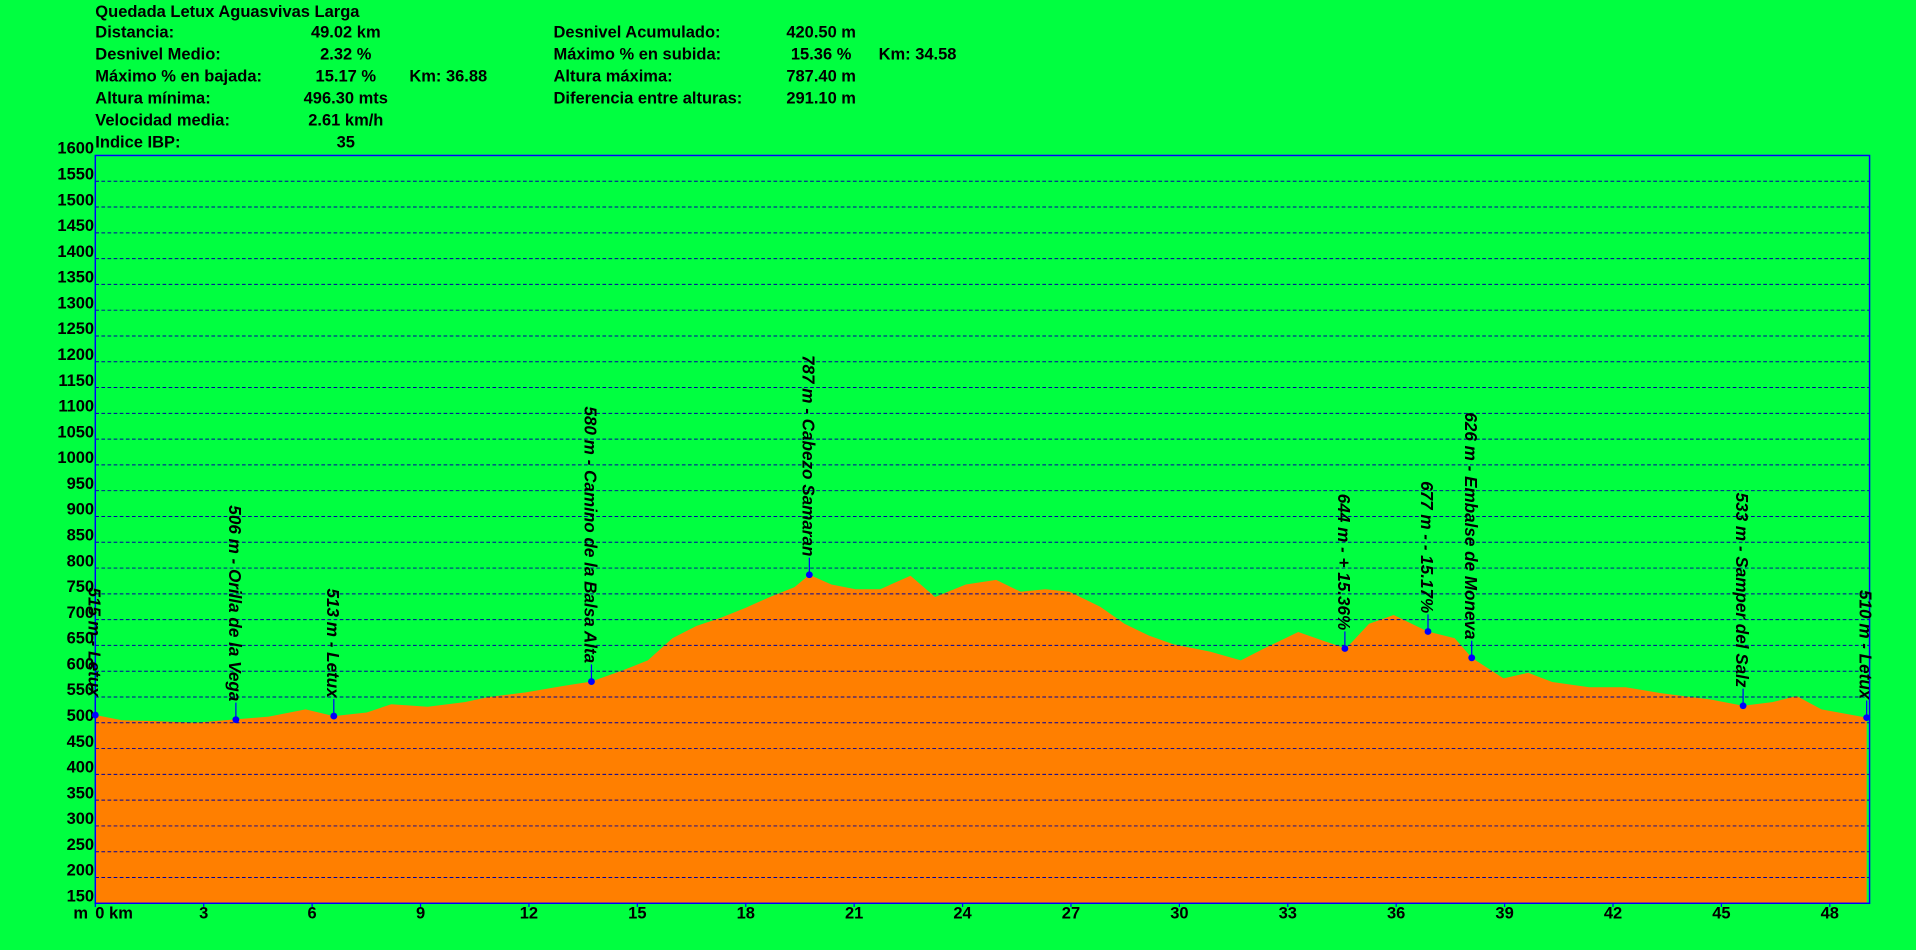  I want to click on y-tick-label: 300, so click(81, 819).